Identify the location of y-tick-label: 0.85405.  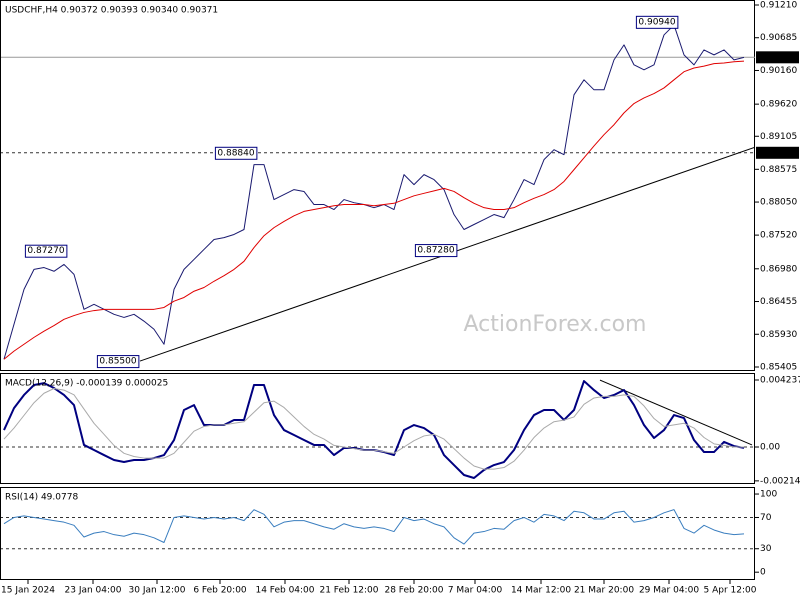
(778, 368).